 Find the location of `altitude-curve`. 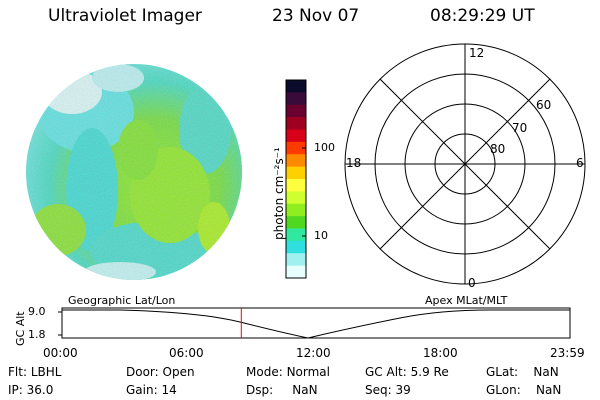

altitude-curve is located at coordinates (316, 324).